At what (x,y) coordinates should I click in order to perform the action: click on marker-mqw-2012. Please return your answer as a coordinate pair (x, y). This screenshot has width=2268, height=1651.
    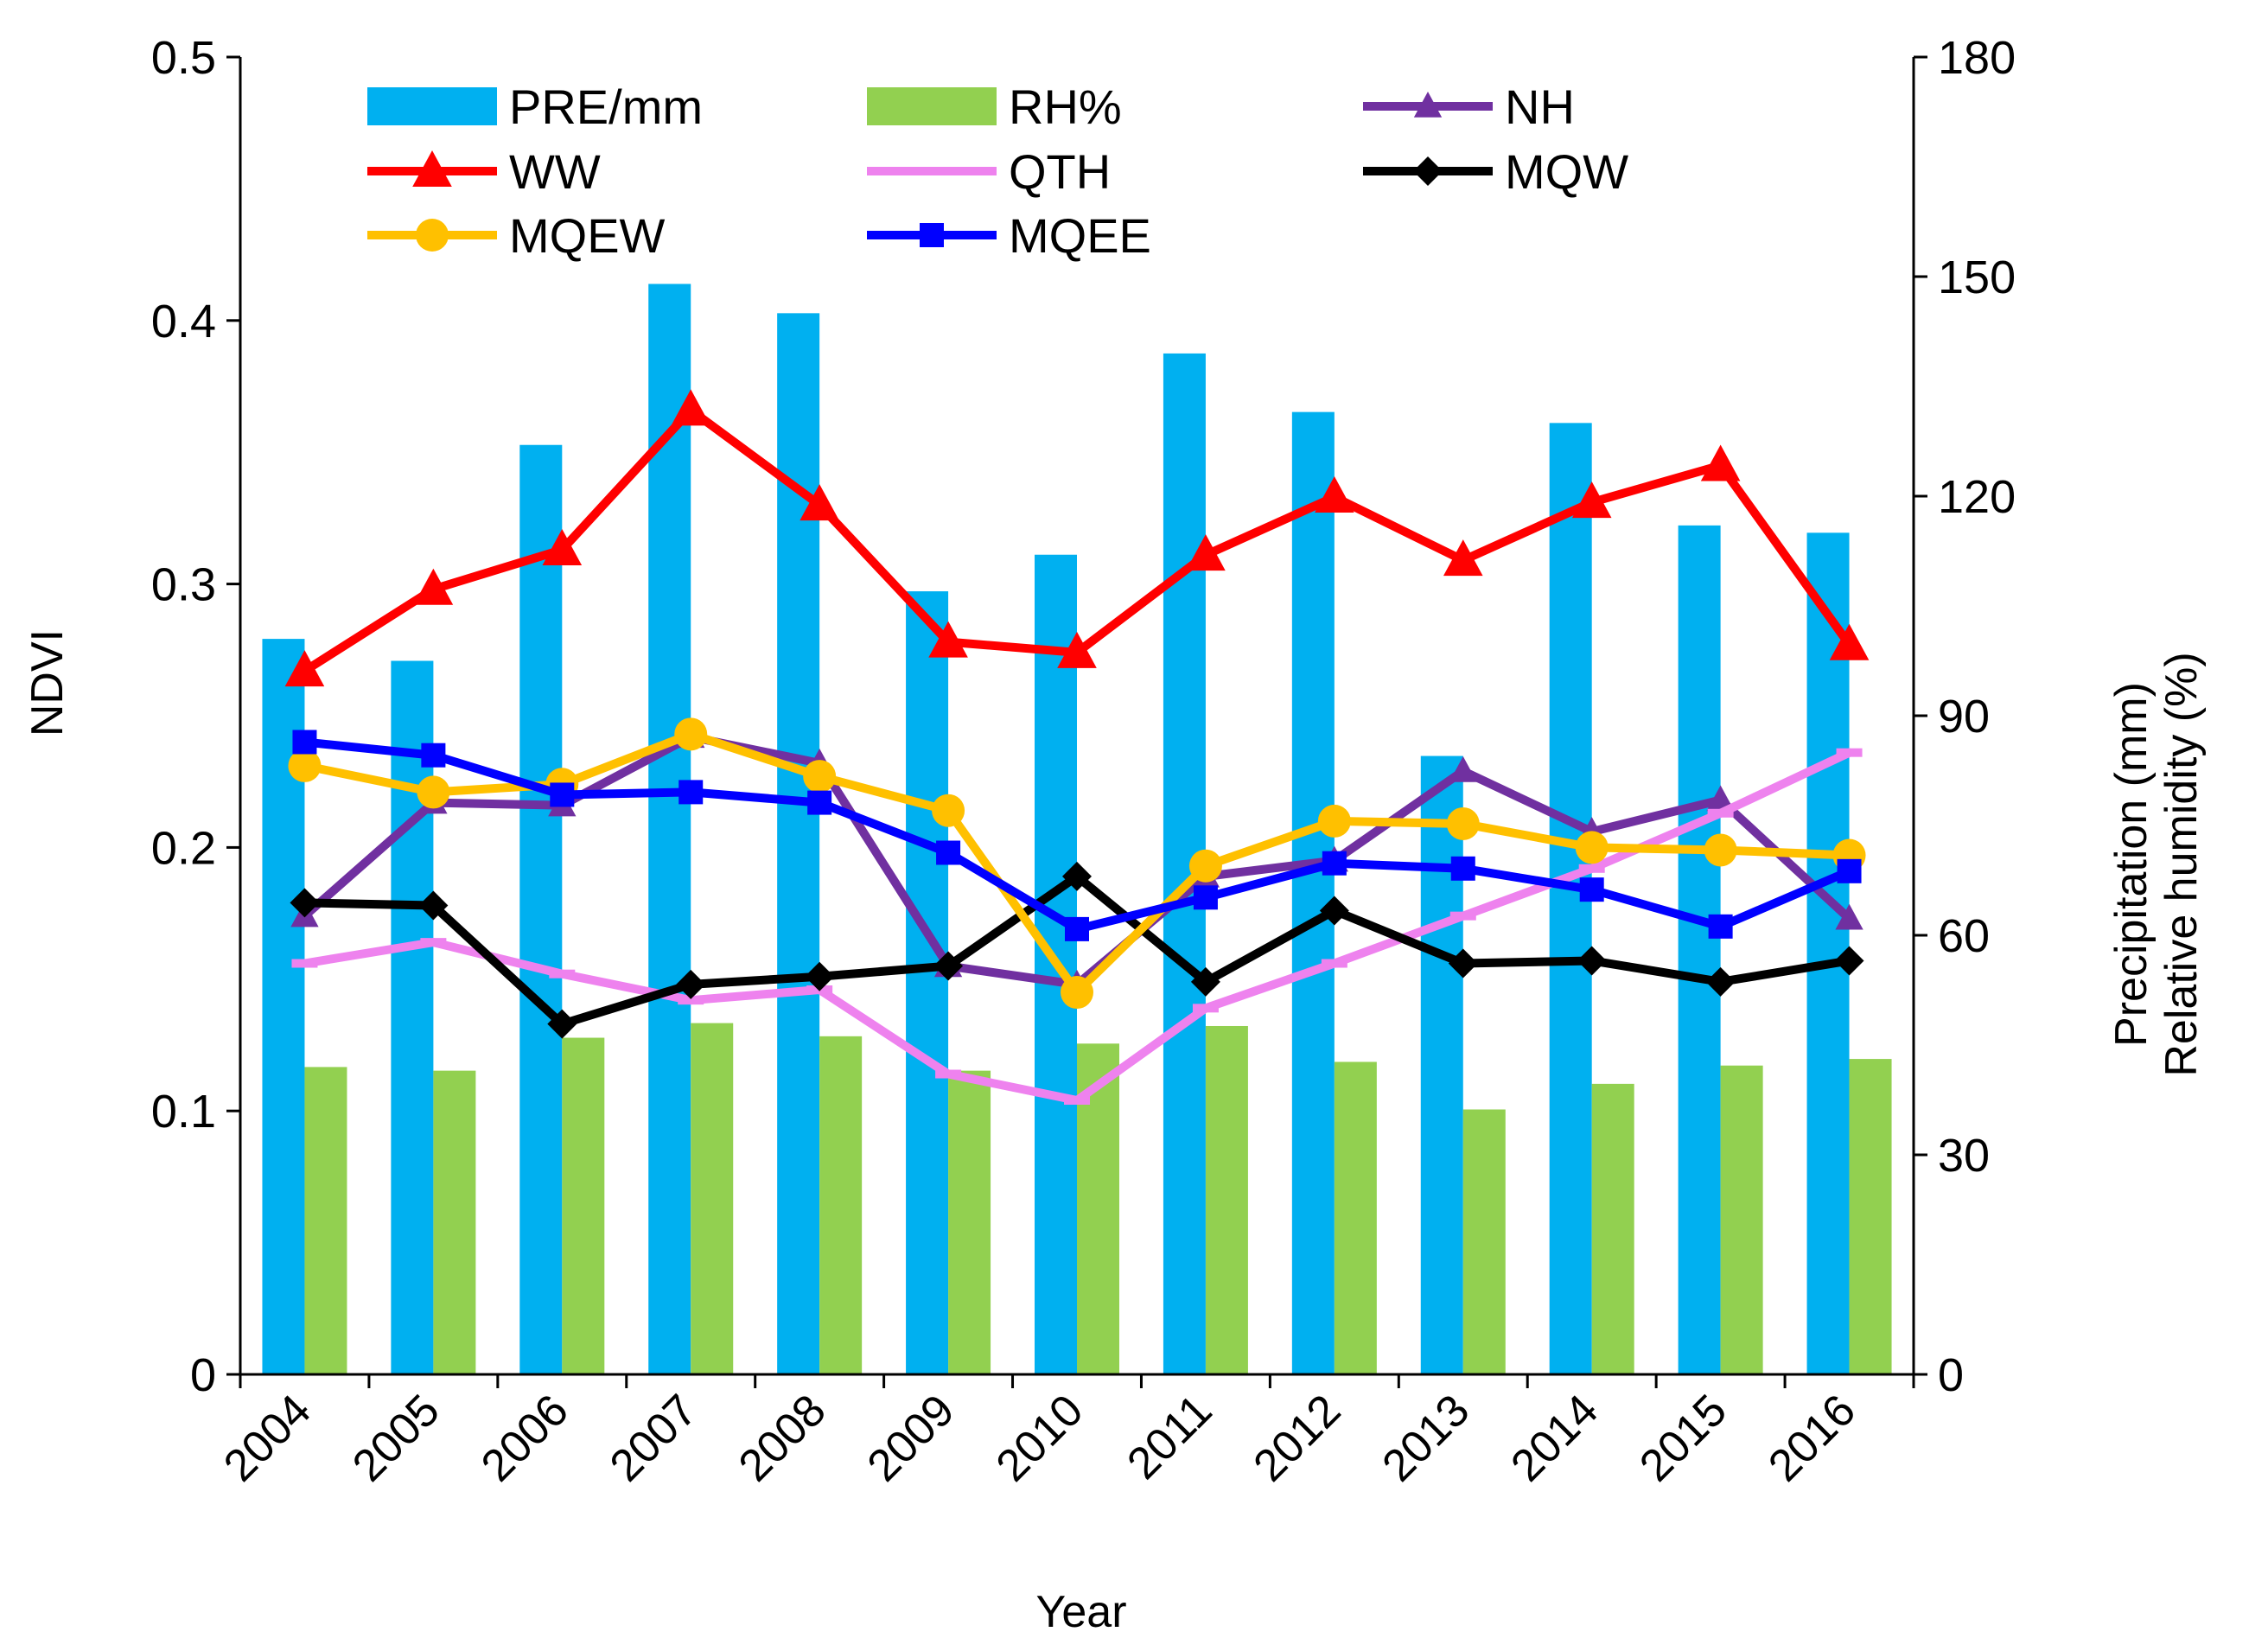
    Looking at the image, I should click on (1334, 911).